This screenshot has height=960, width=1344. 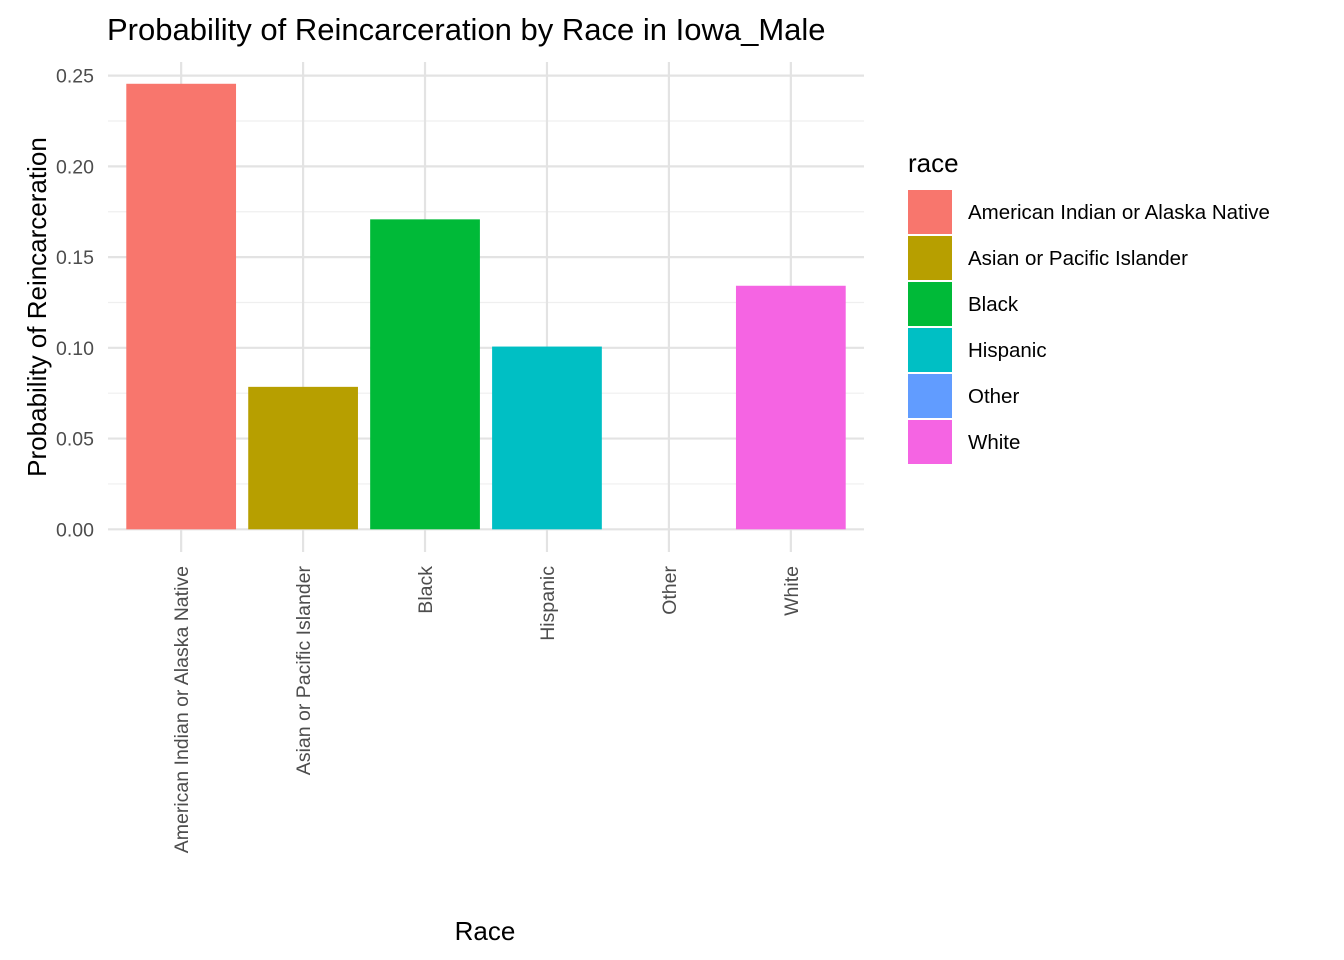 I want to click on x-tick-label: White, so click(x=792, y=591).